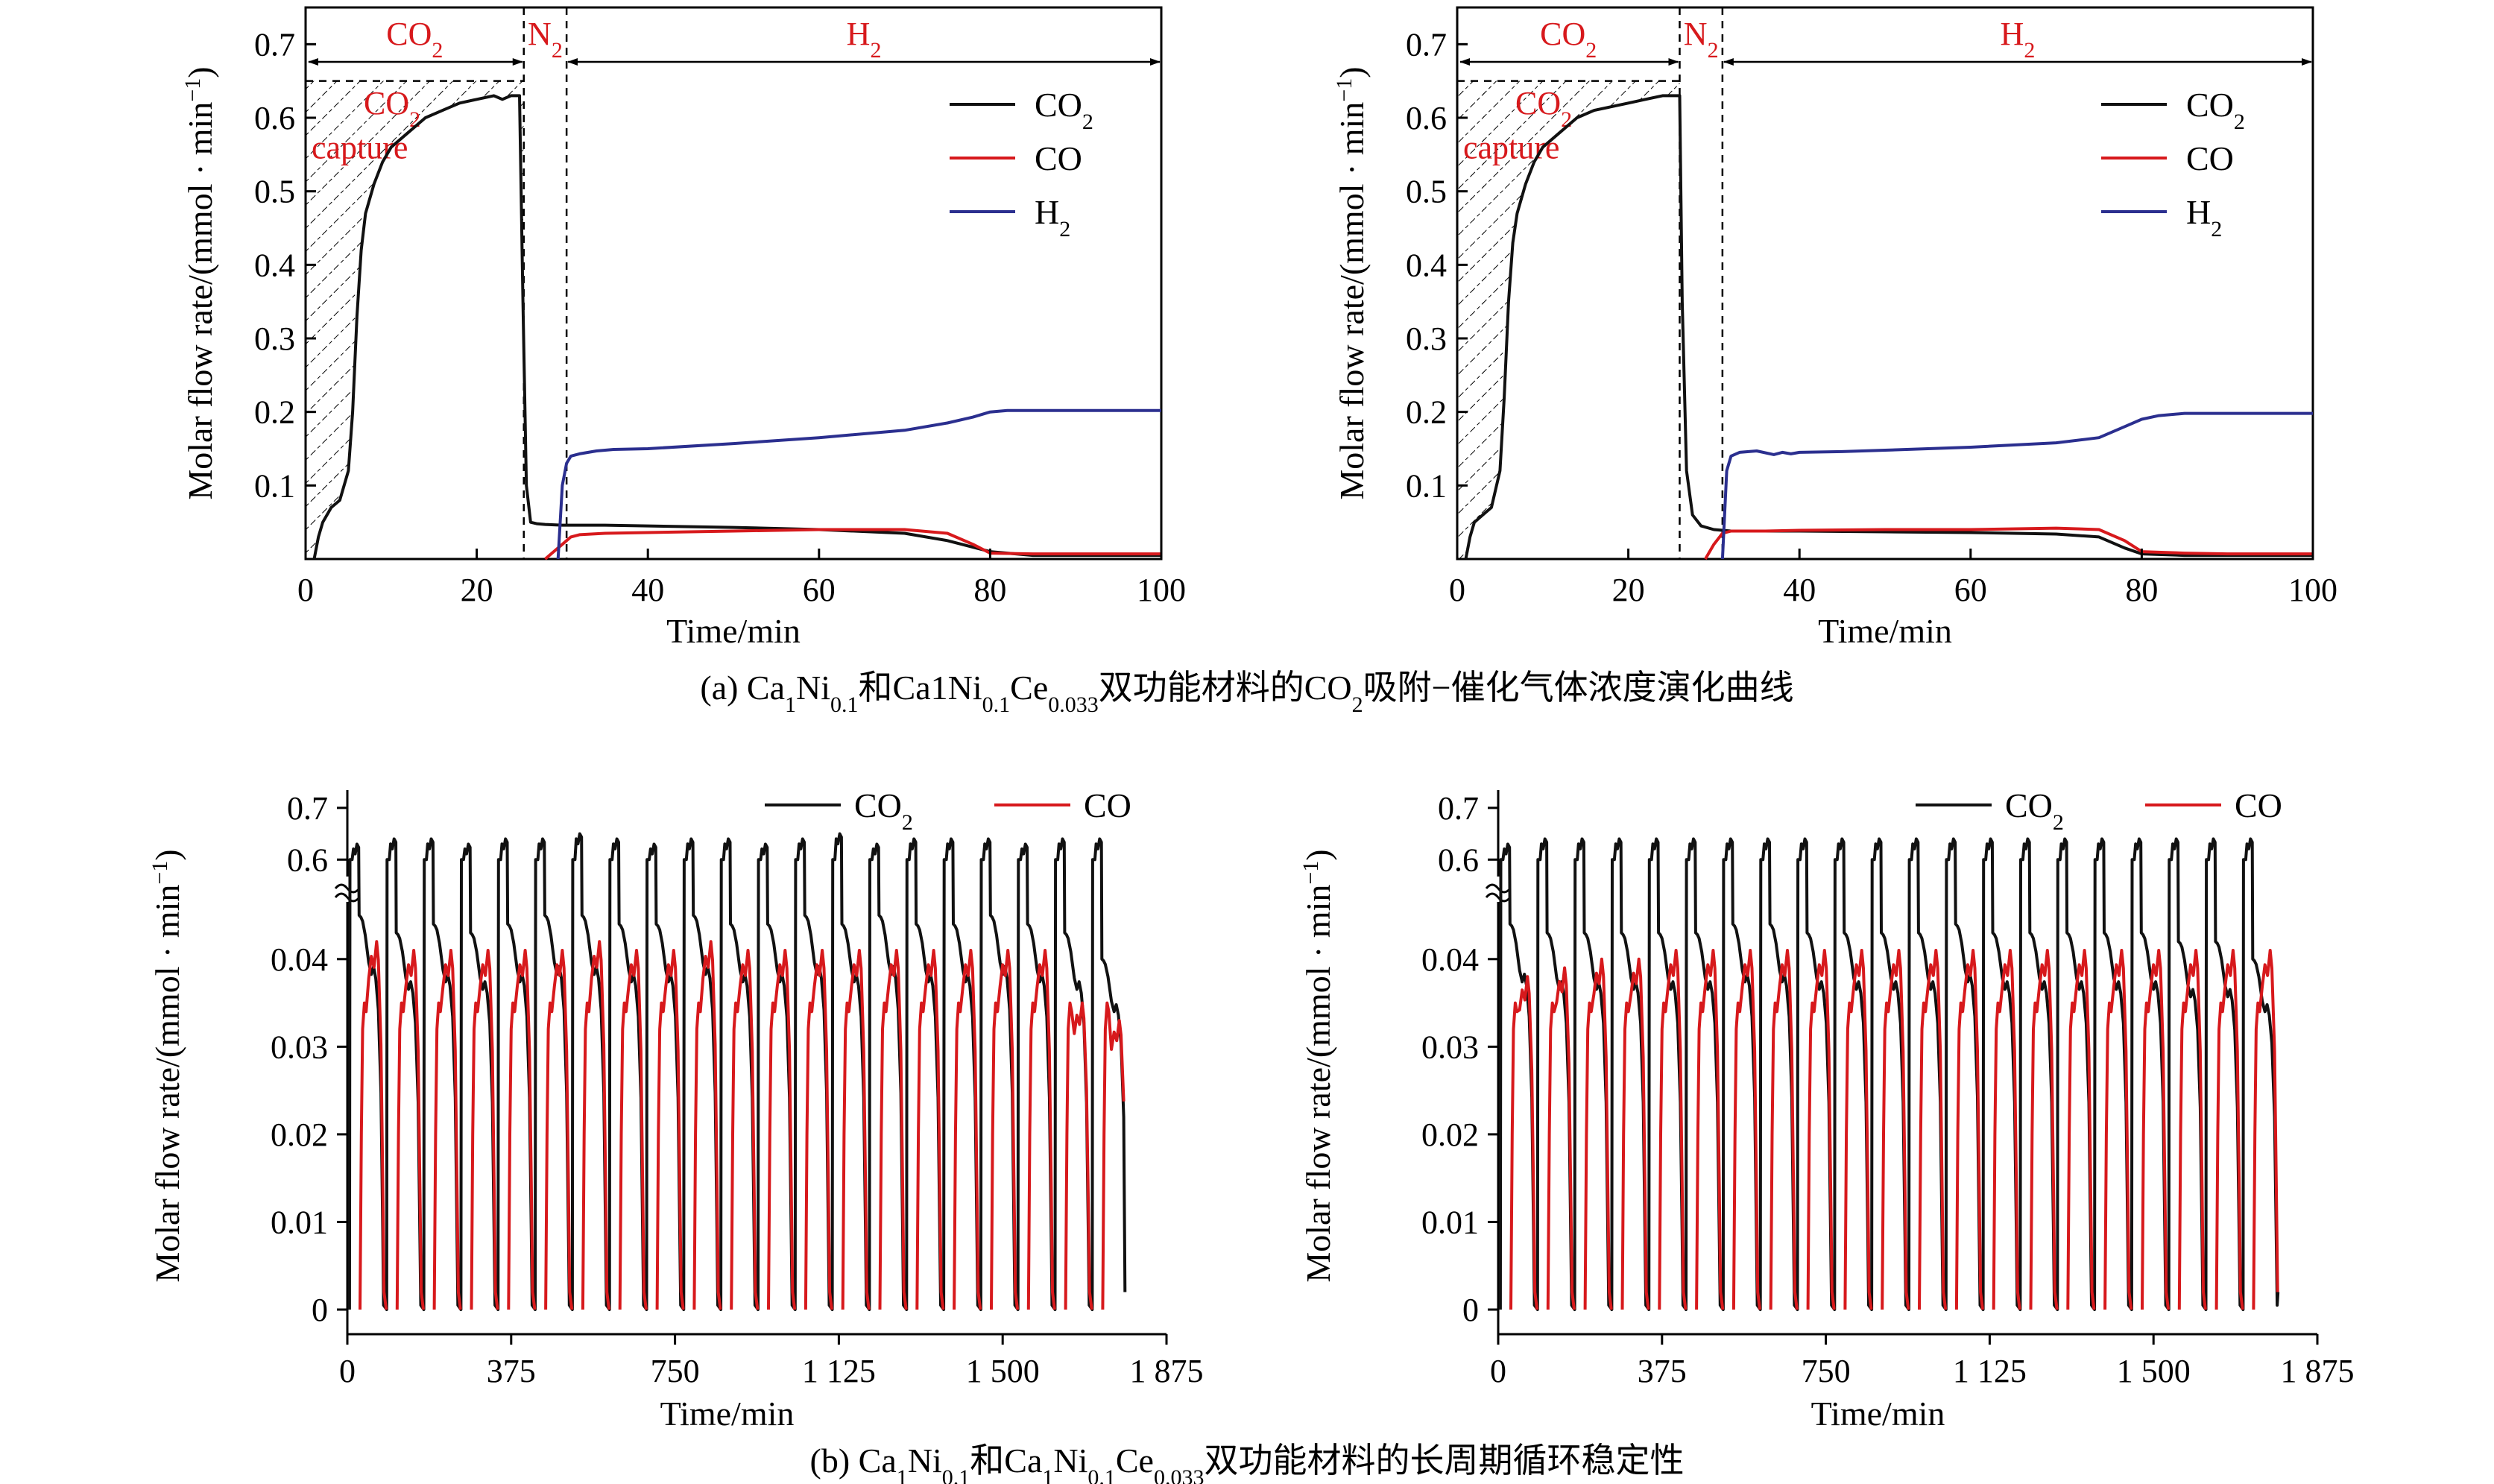  I want to click on capture-label-line1: CO2, so click(1543, 108).